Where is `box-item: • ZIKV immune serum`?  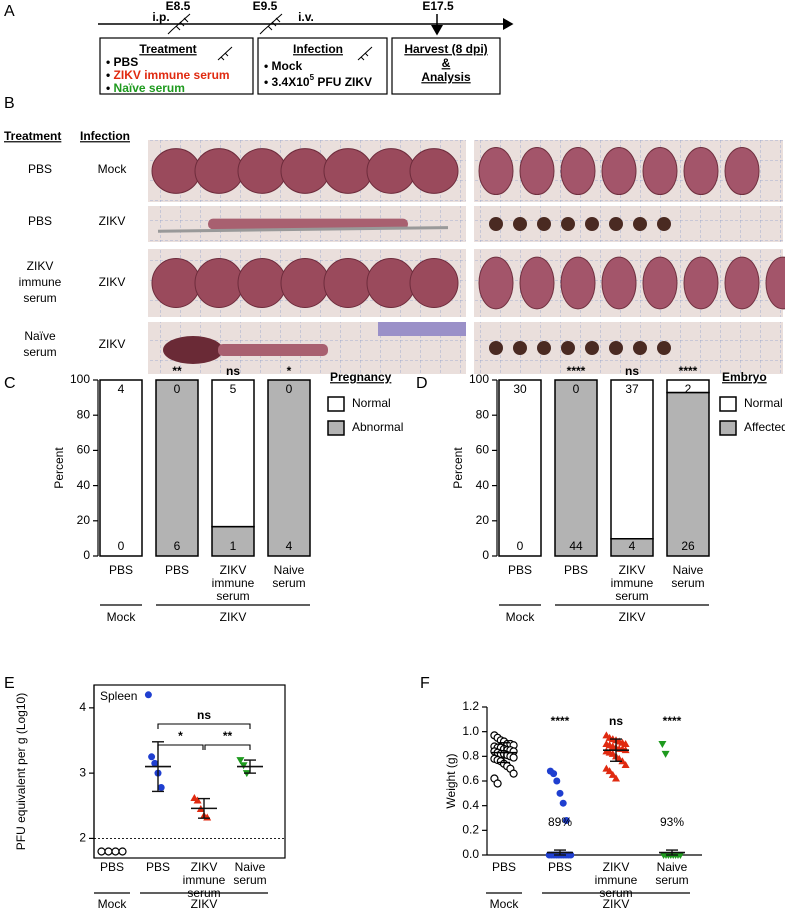 box-item: • ZIKV immune serum is located at coordinates (168, 75).